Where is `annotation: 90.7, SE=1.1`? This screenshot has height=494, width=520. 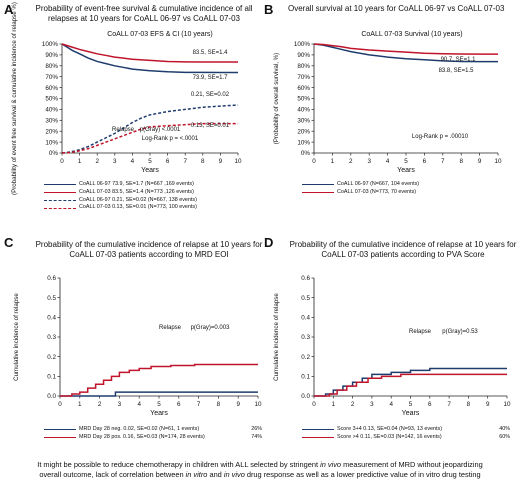
annotation: 90.7, SE=1.1 is located at coordinates (459, 60).